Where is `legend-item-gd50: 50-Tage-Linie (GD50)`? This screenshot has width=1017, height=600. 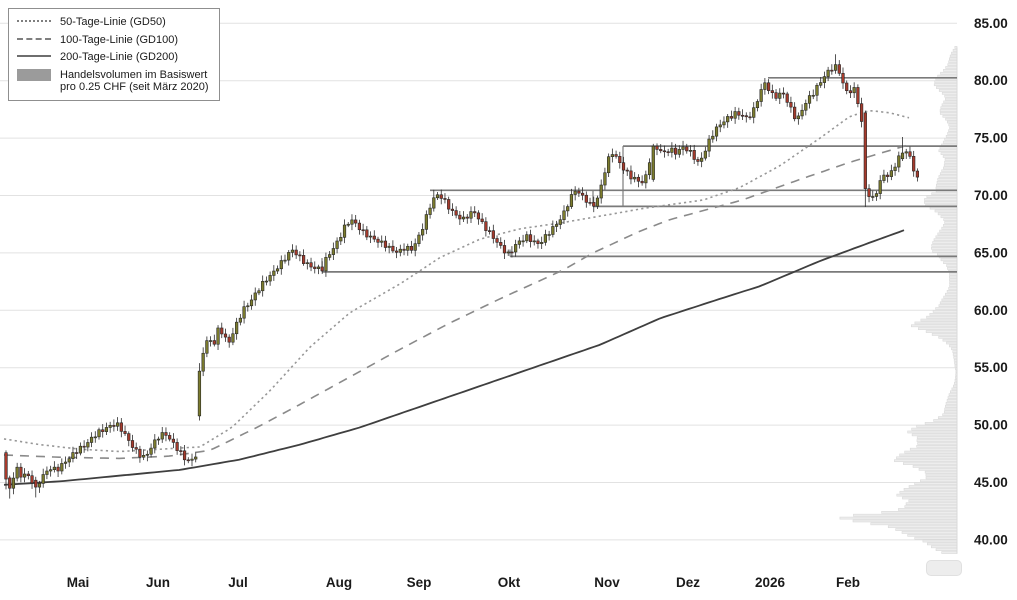 legend-item-gd50: 50-Tage-Linie (GD50) is located at coordinates (114, 22).